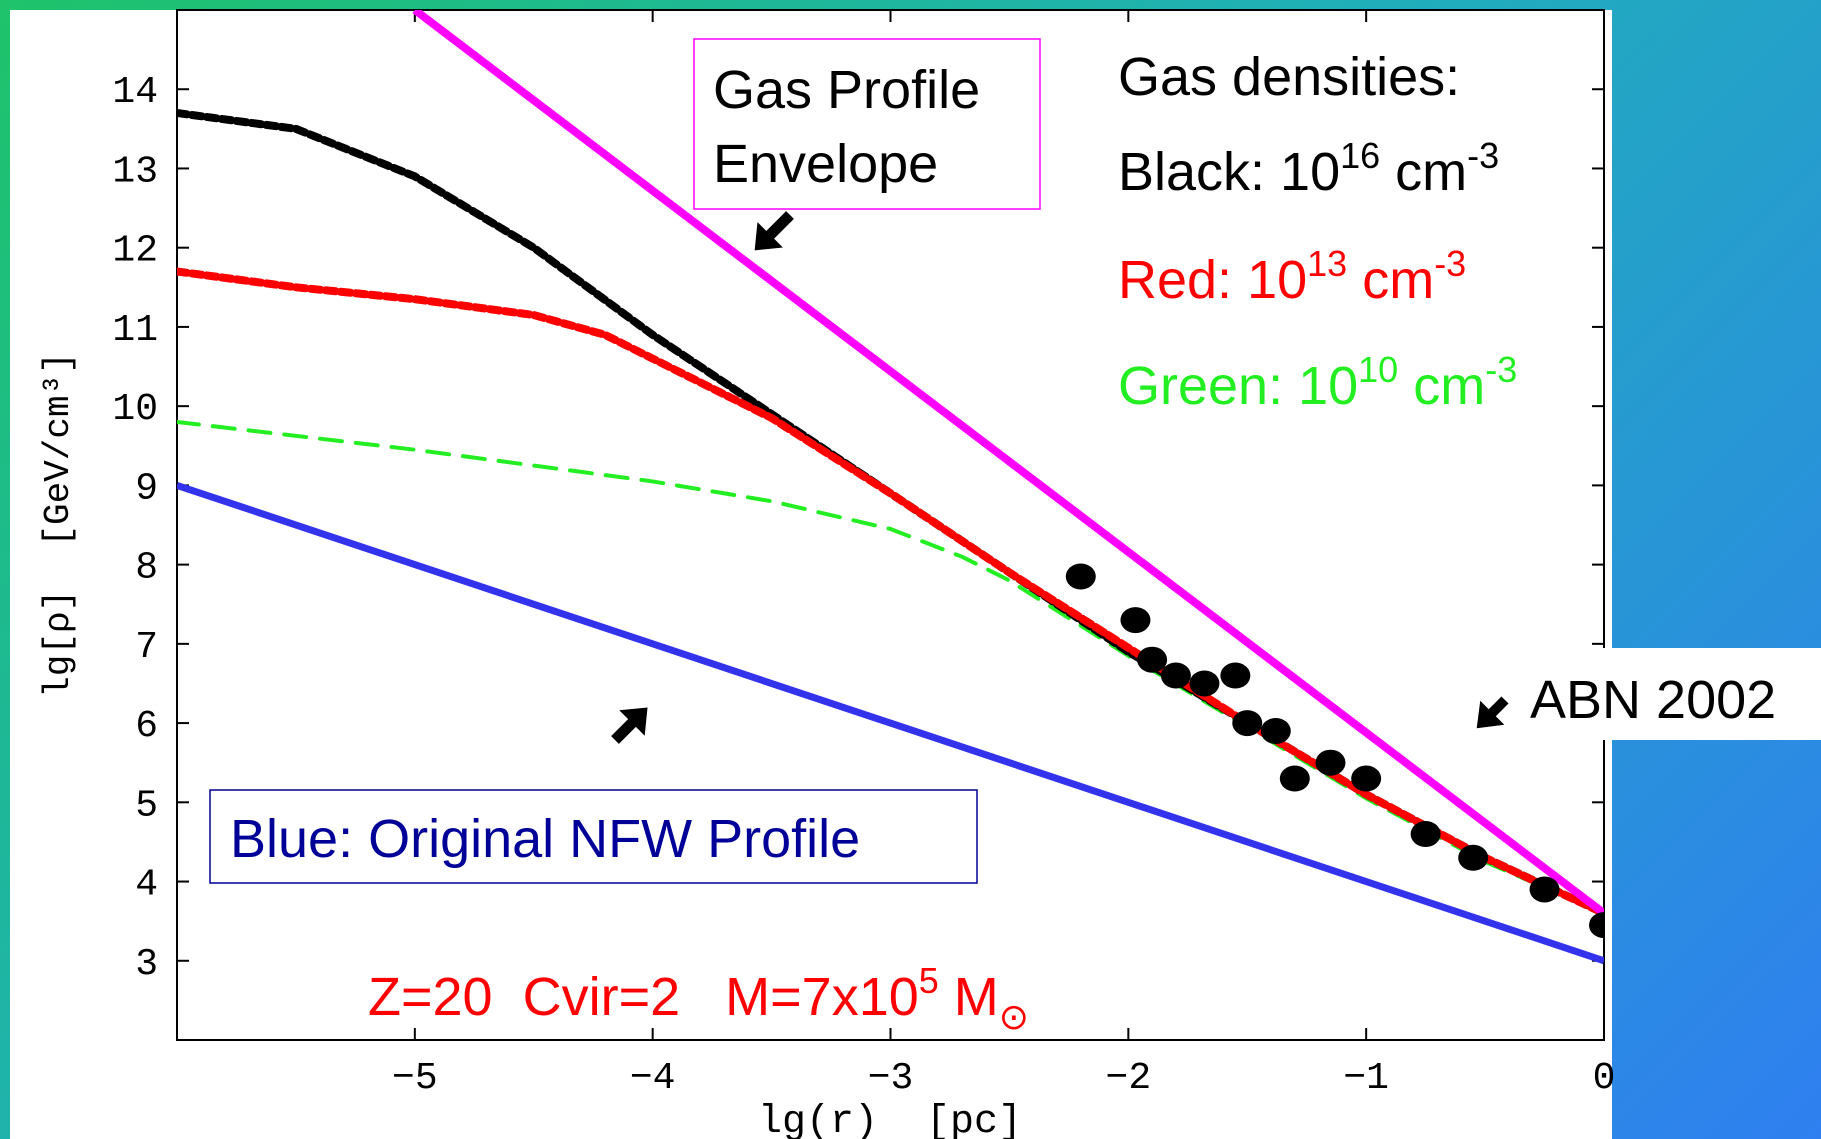 This screenshot has height=1139, width=1821. What do you see at coordinates (58, 525) in the screenshot?
I see `y-axis-label: lg[ρ] [GeV/cm³]` at bounding box center [58, 525].